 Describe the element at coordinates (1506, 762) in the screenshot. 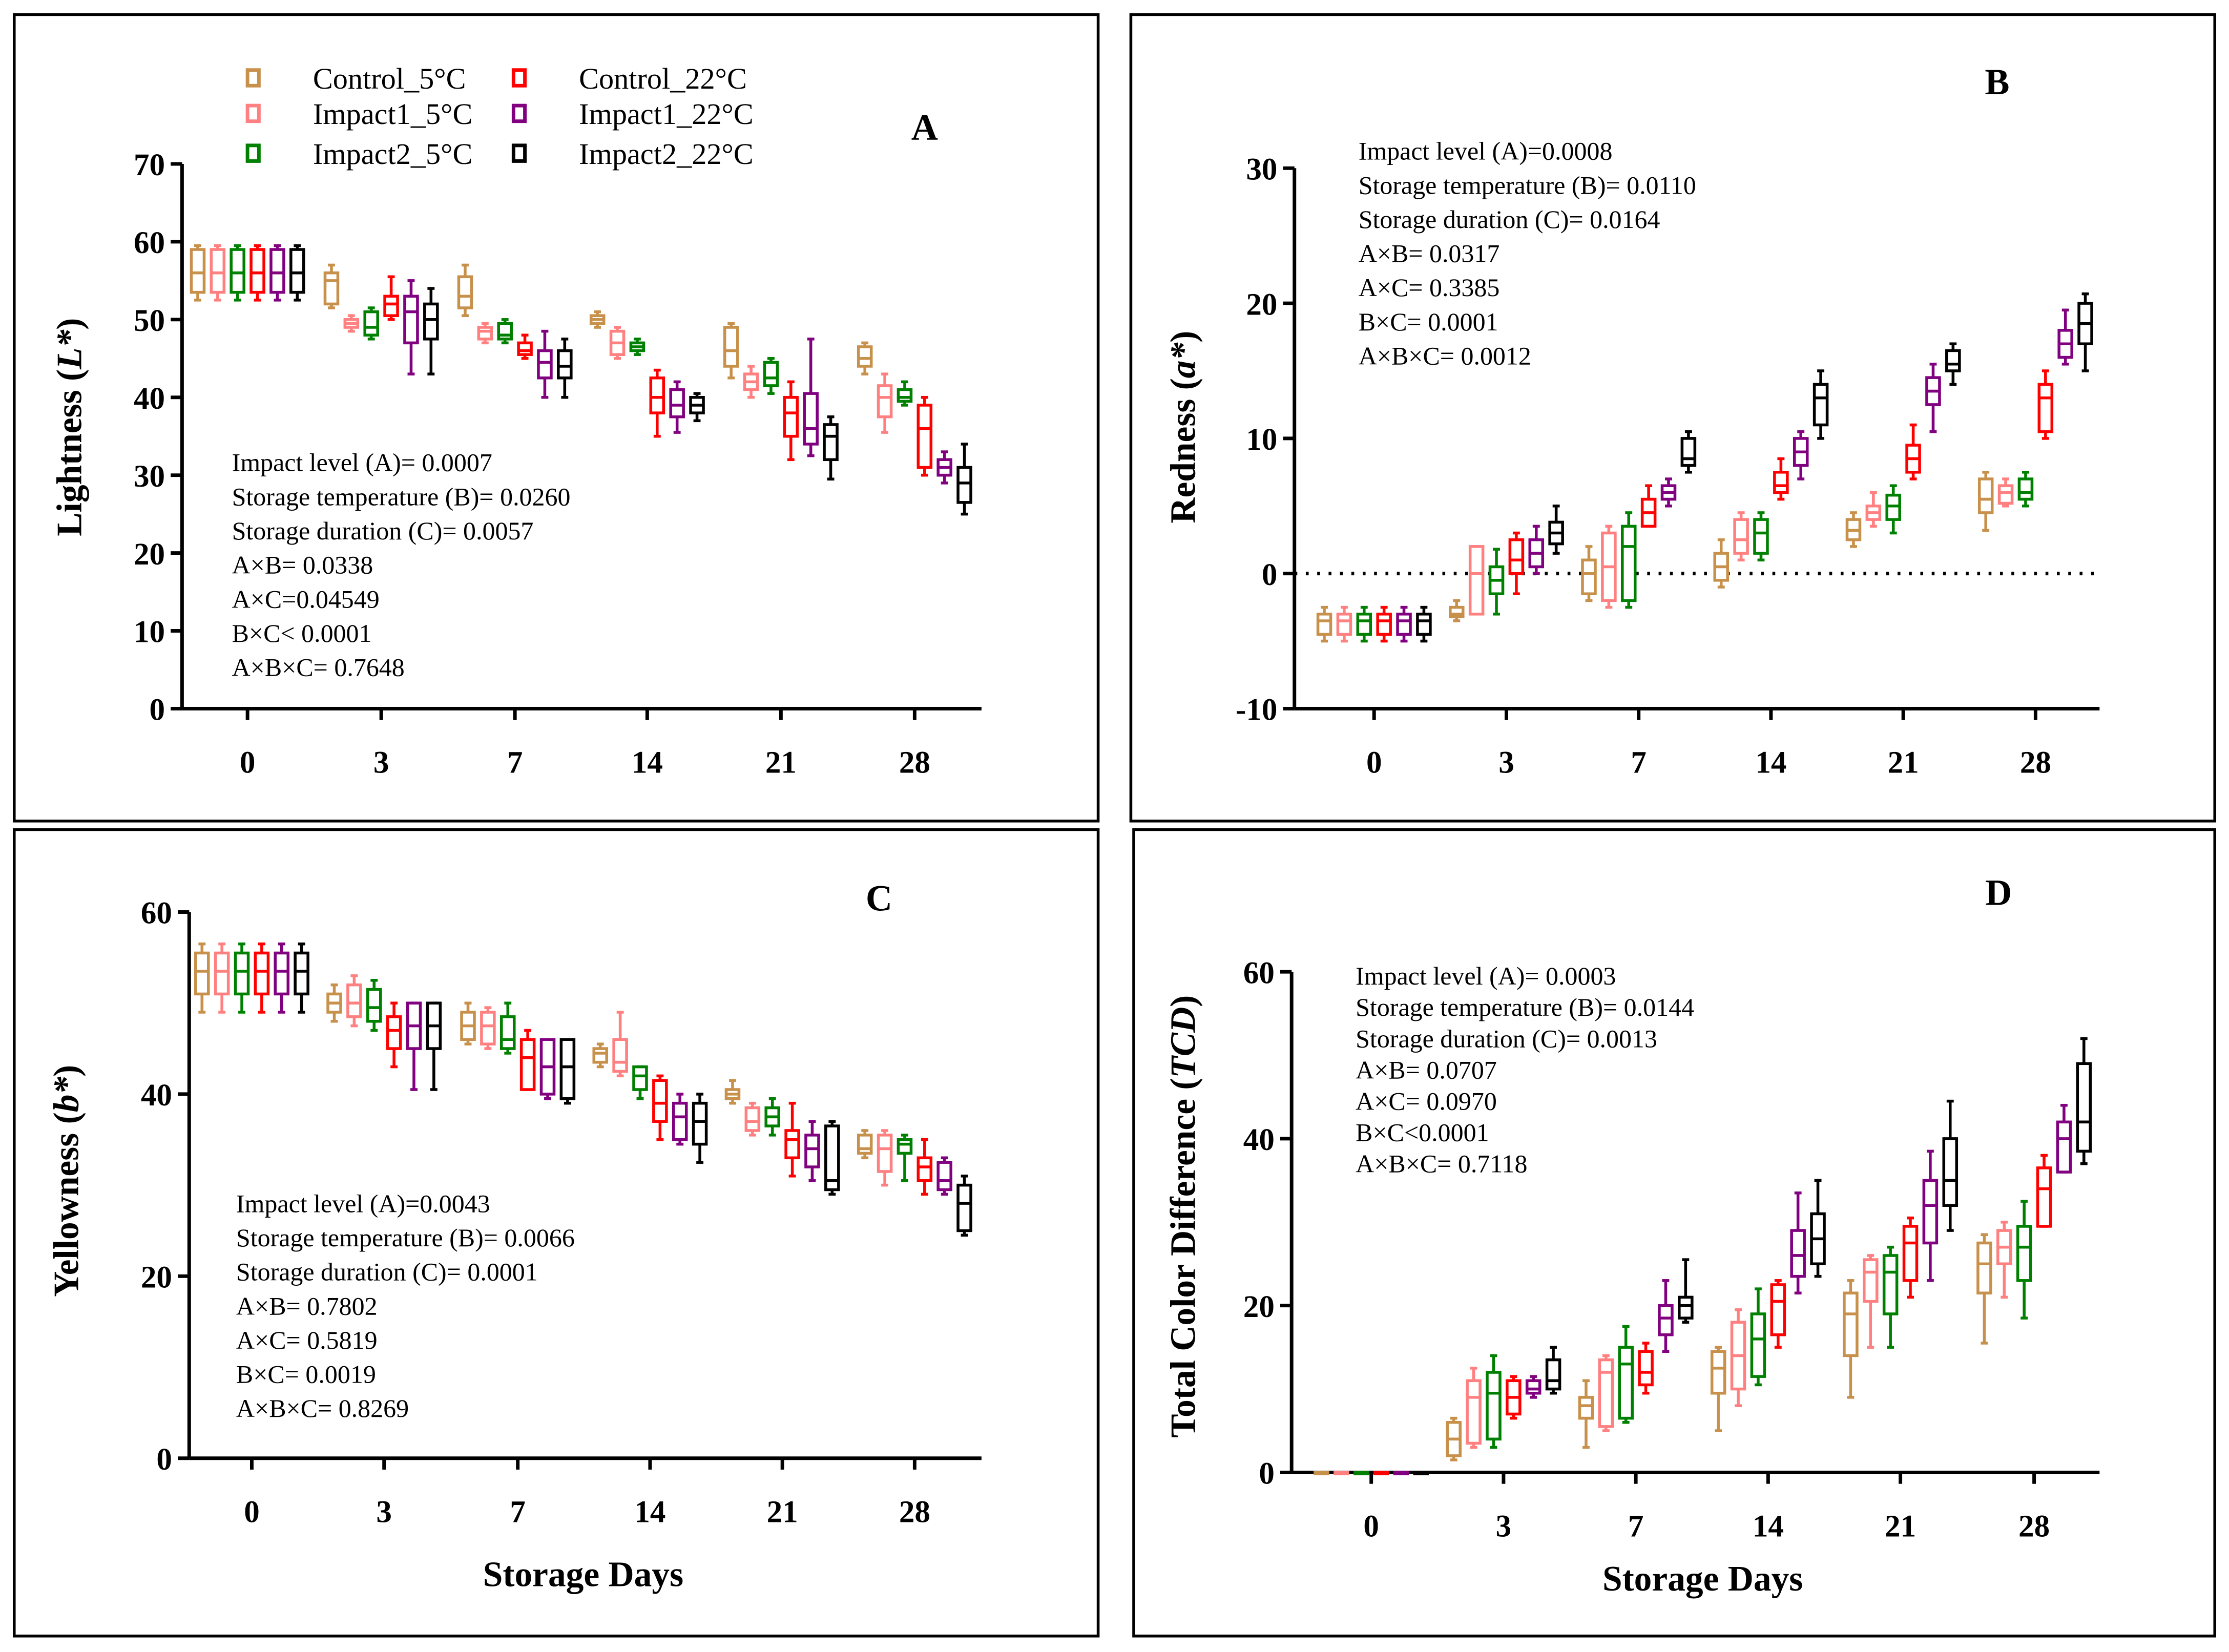

I see `x-tick-label: 3` at that location.